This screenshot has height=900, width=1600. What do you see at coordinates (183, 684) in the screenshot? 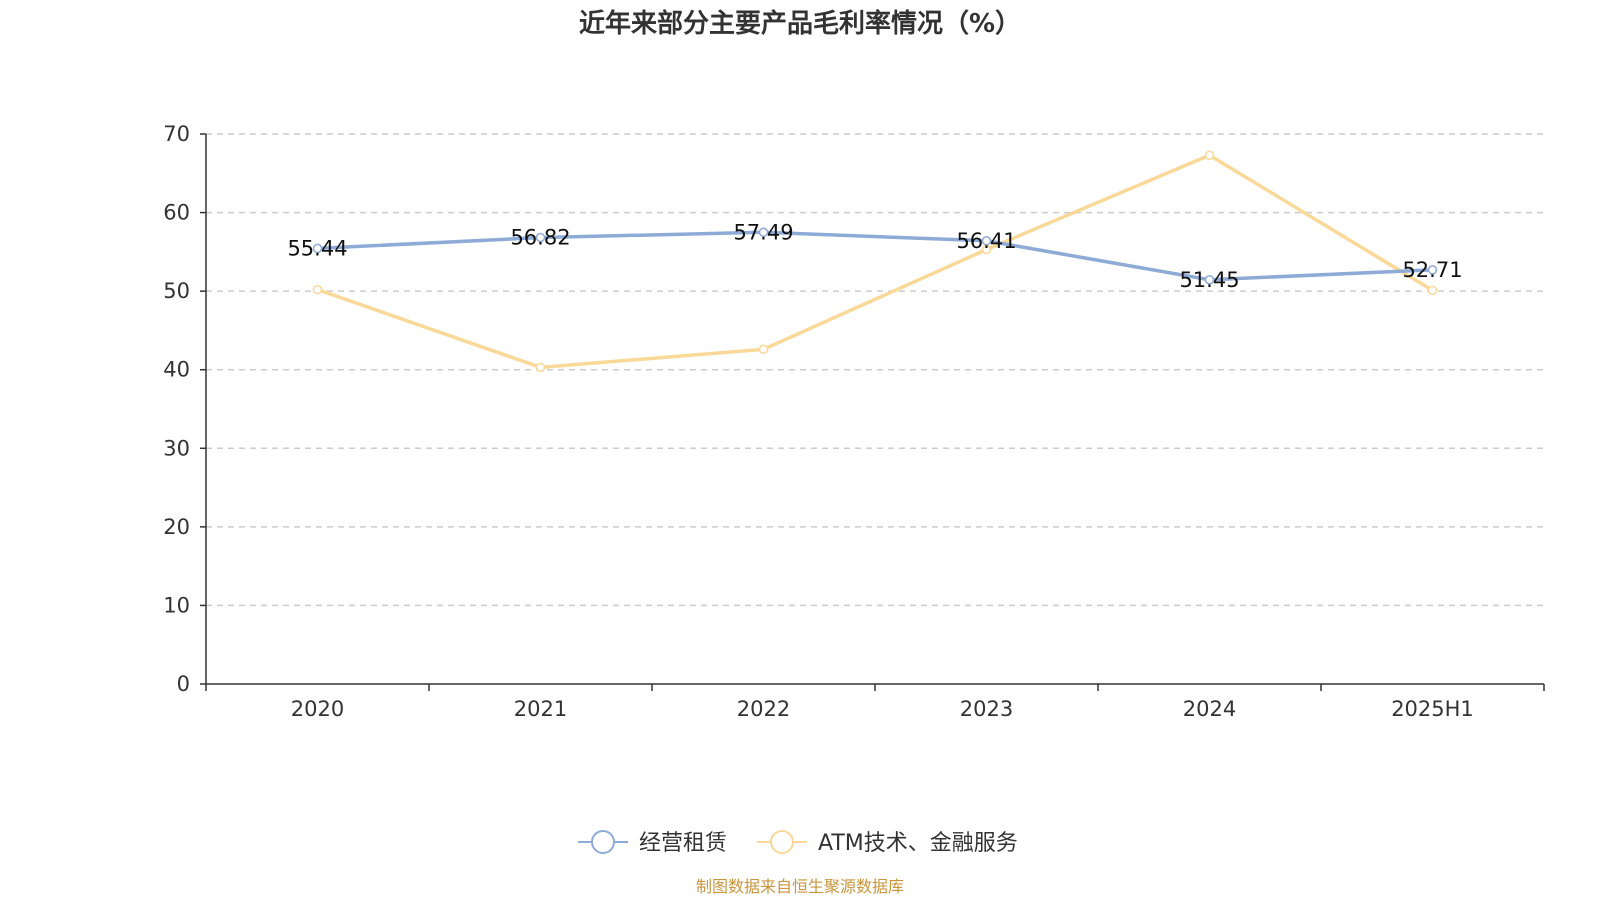
I see `y-tick-label: 0` at bounding box center [183, 684].